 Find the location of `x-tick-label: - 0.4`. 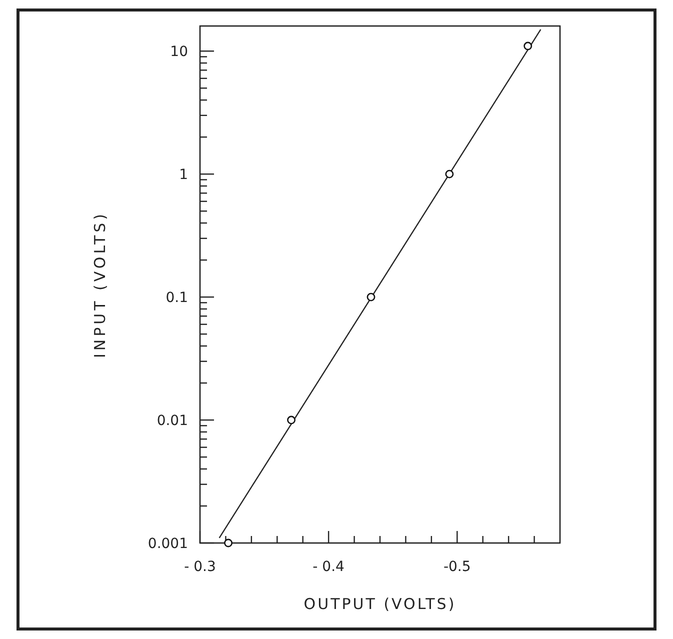

x-tick-label: - 0.4 is located at coordinates (328, 567).